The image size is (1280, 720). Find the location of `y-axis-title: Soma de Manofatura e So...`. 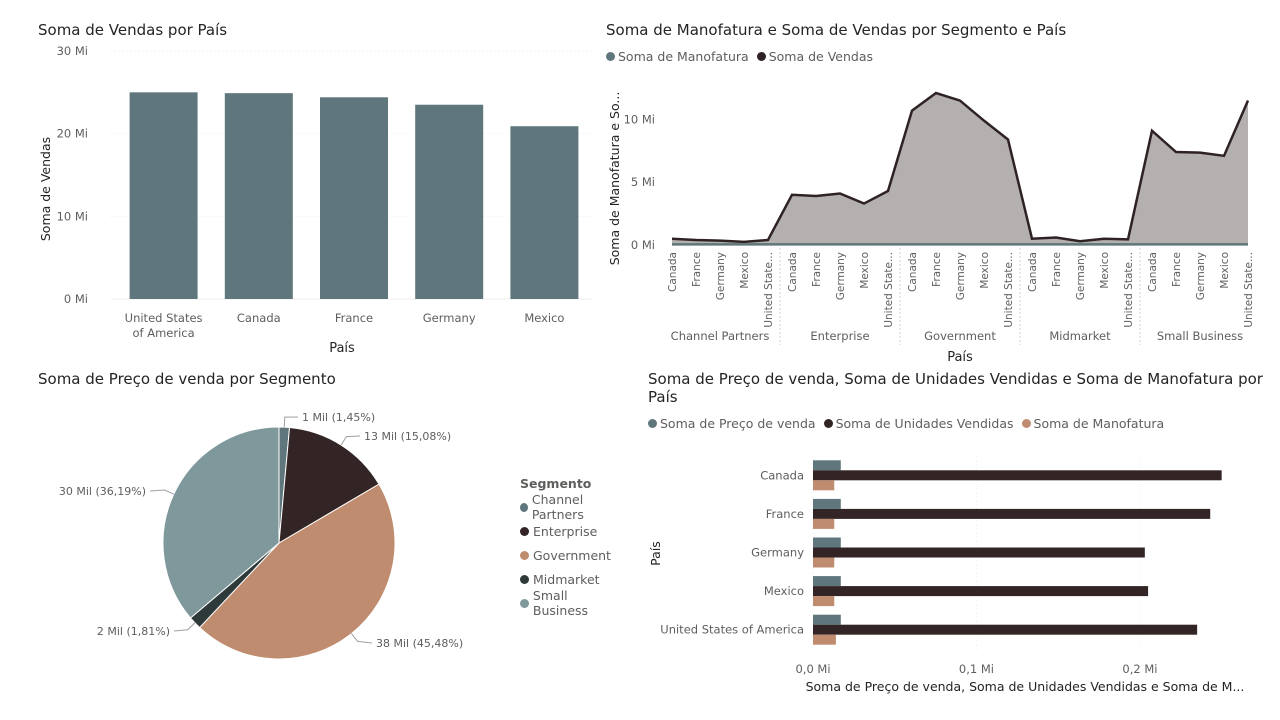

y-axis-title: Soma de Manofatura e So... is located at coordinates (614, 179).